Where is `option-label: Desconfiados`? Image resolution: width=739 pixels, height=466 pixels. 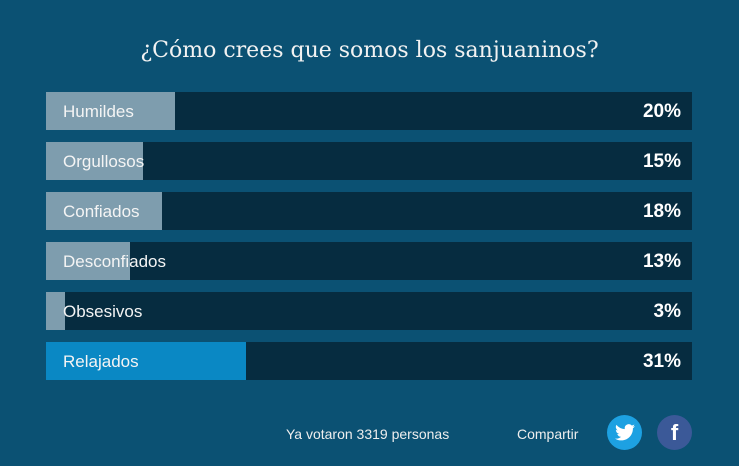 option-label: Desconfiados is located at coordinates (115, 261).